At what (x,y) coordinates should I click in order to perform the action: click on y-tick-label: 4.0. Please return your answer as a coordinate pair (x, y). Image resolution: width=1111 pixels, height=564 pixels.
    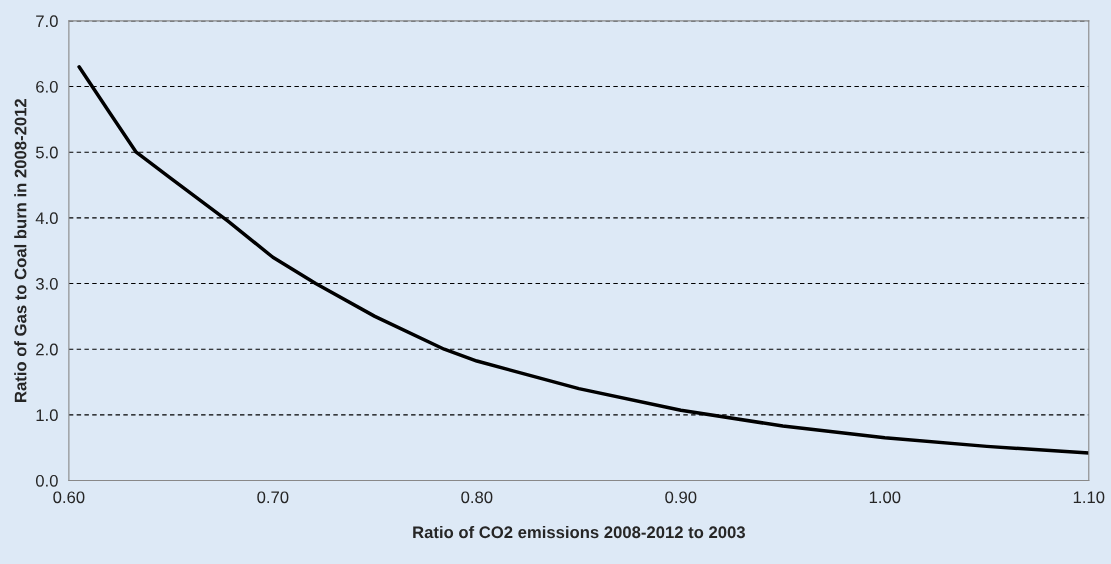
    Looking at the image, I should click on (46, 218).